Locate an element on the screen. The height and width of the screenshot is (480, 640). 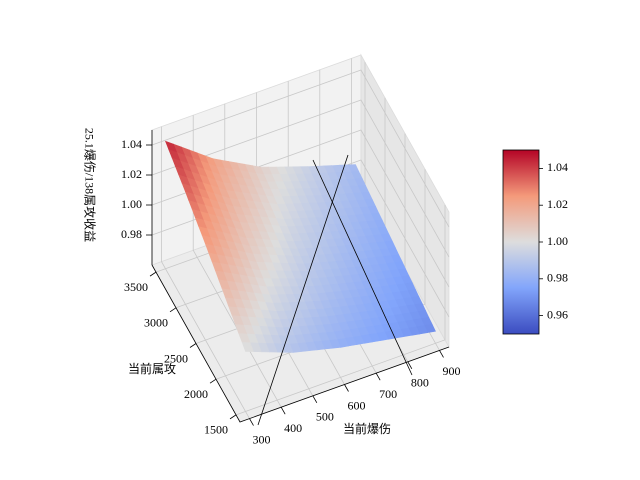
x-tick-label: 500 is located at coordinates (325, 417).